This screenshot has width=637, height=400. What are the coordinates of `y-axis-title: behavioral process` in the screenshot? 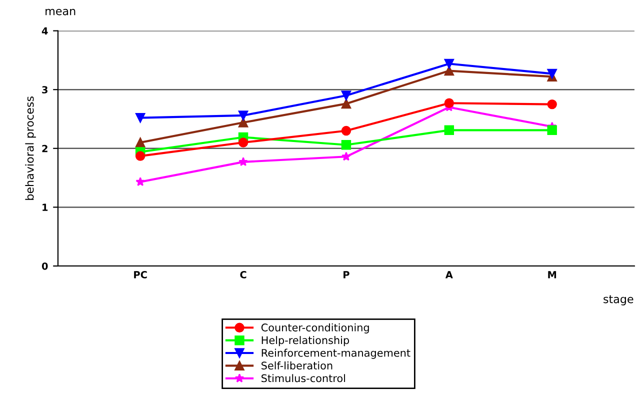 It's located at (30, 148).